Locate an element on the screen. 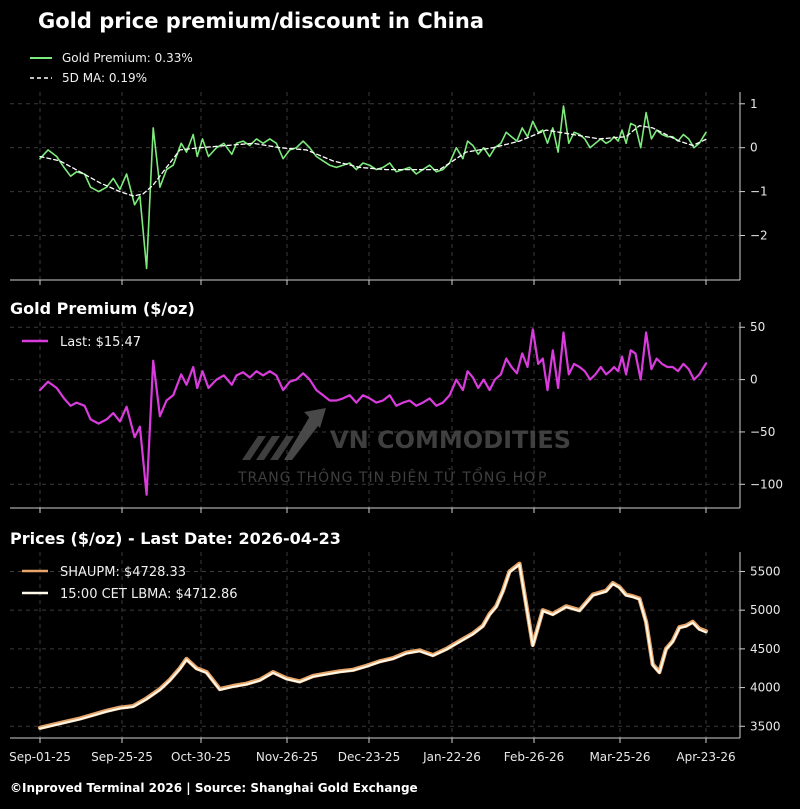  x-tick-label: Dec-23-25 is located at coordinates (369, 757).